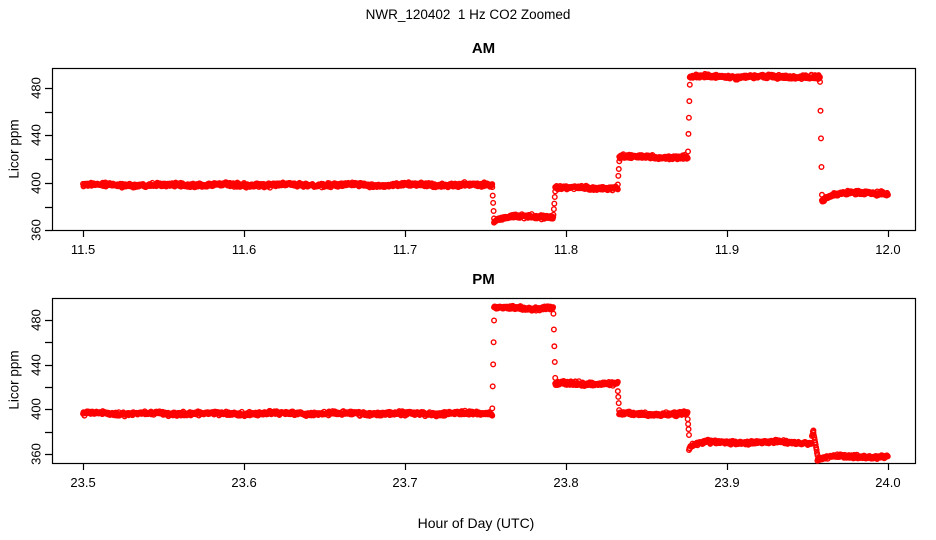  I want to click on x-tick-label-pm: 23.9, so click(727, 482).